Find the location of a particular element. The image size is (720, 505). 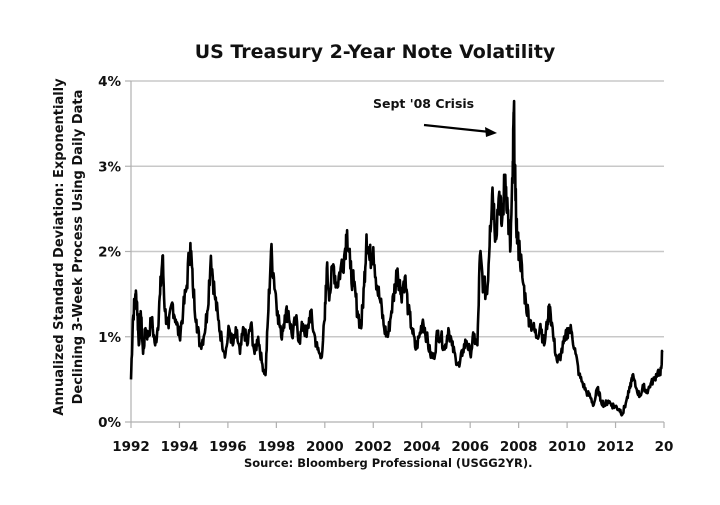

y-tick-label: 3% is located at coordinates (109, 167).